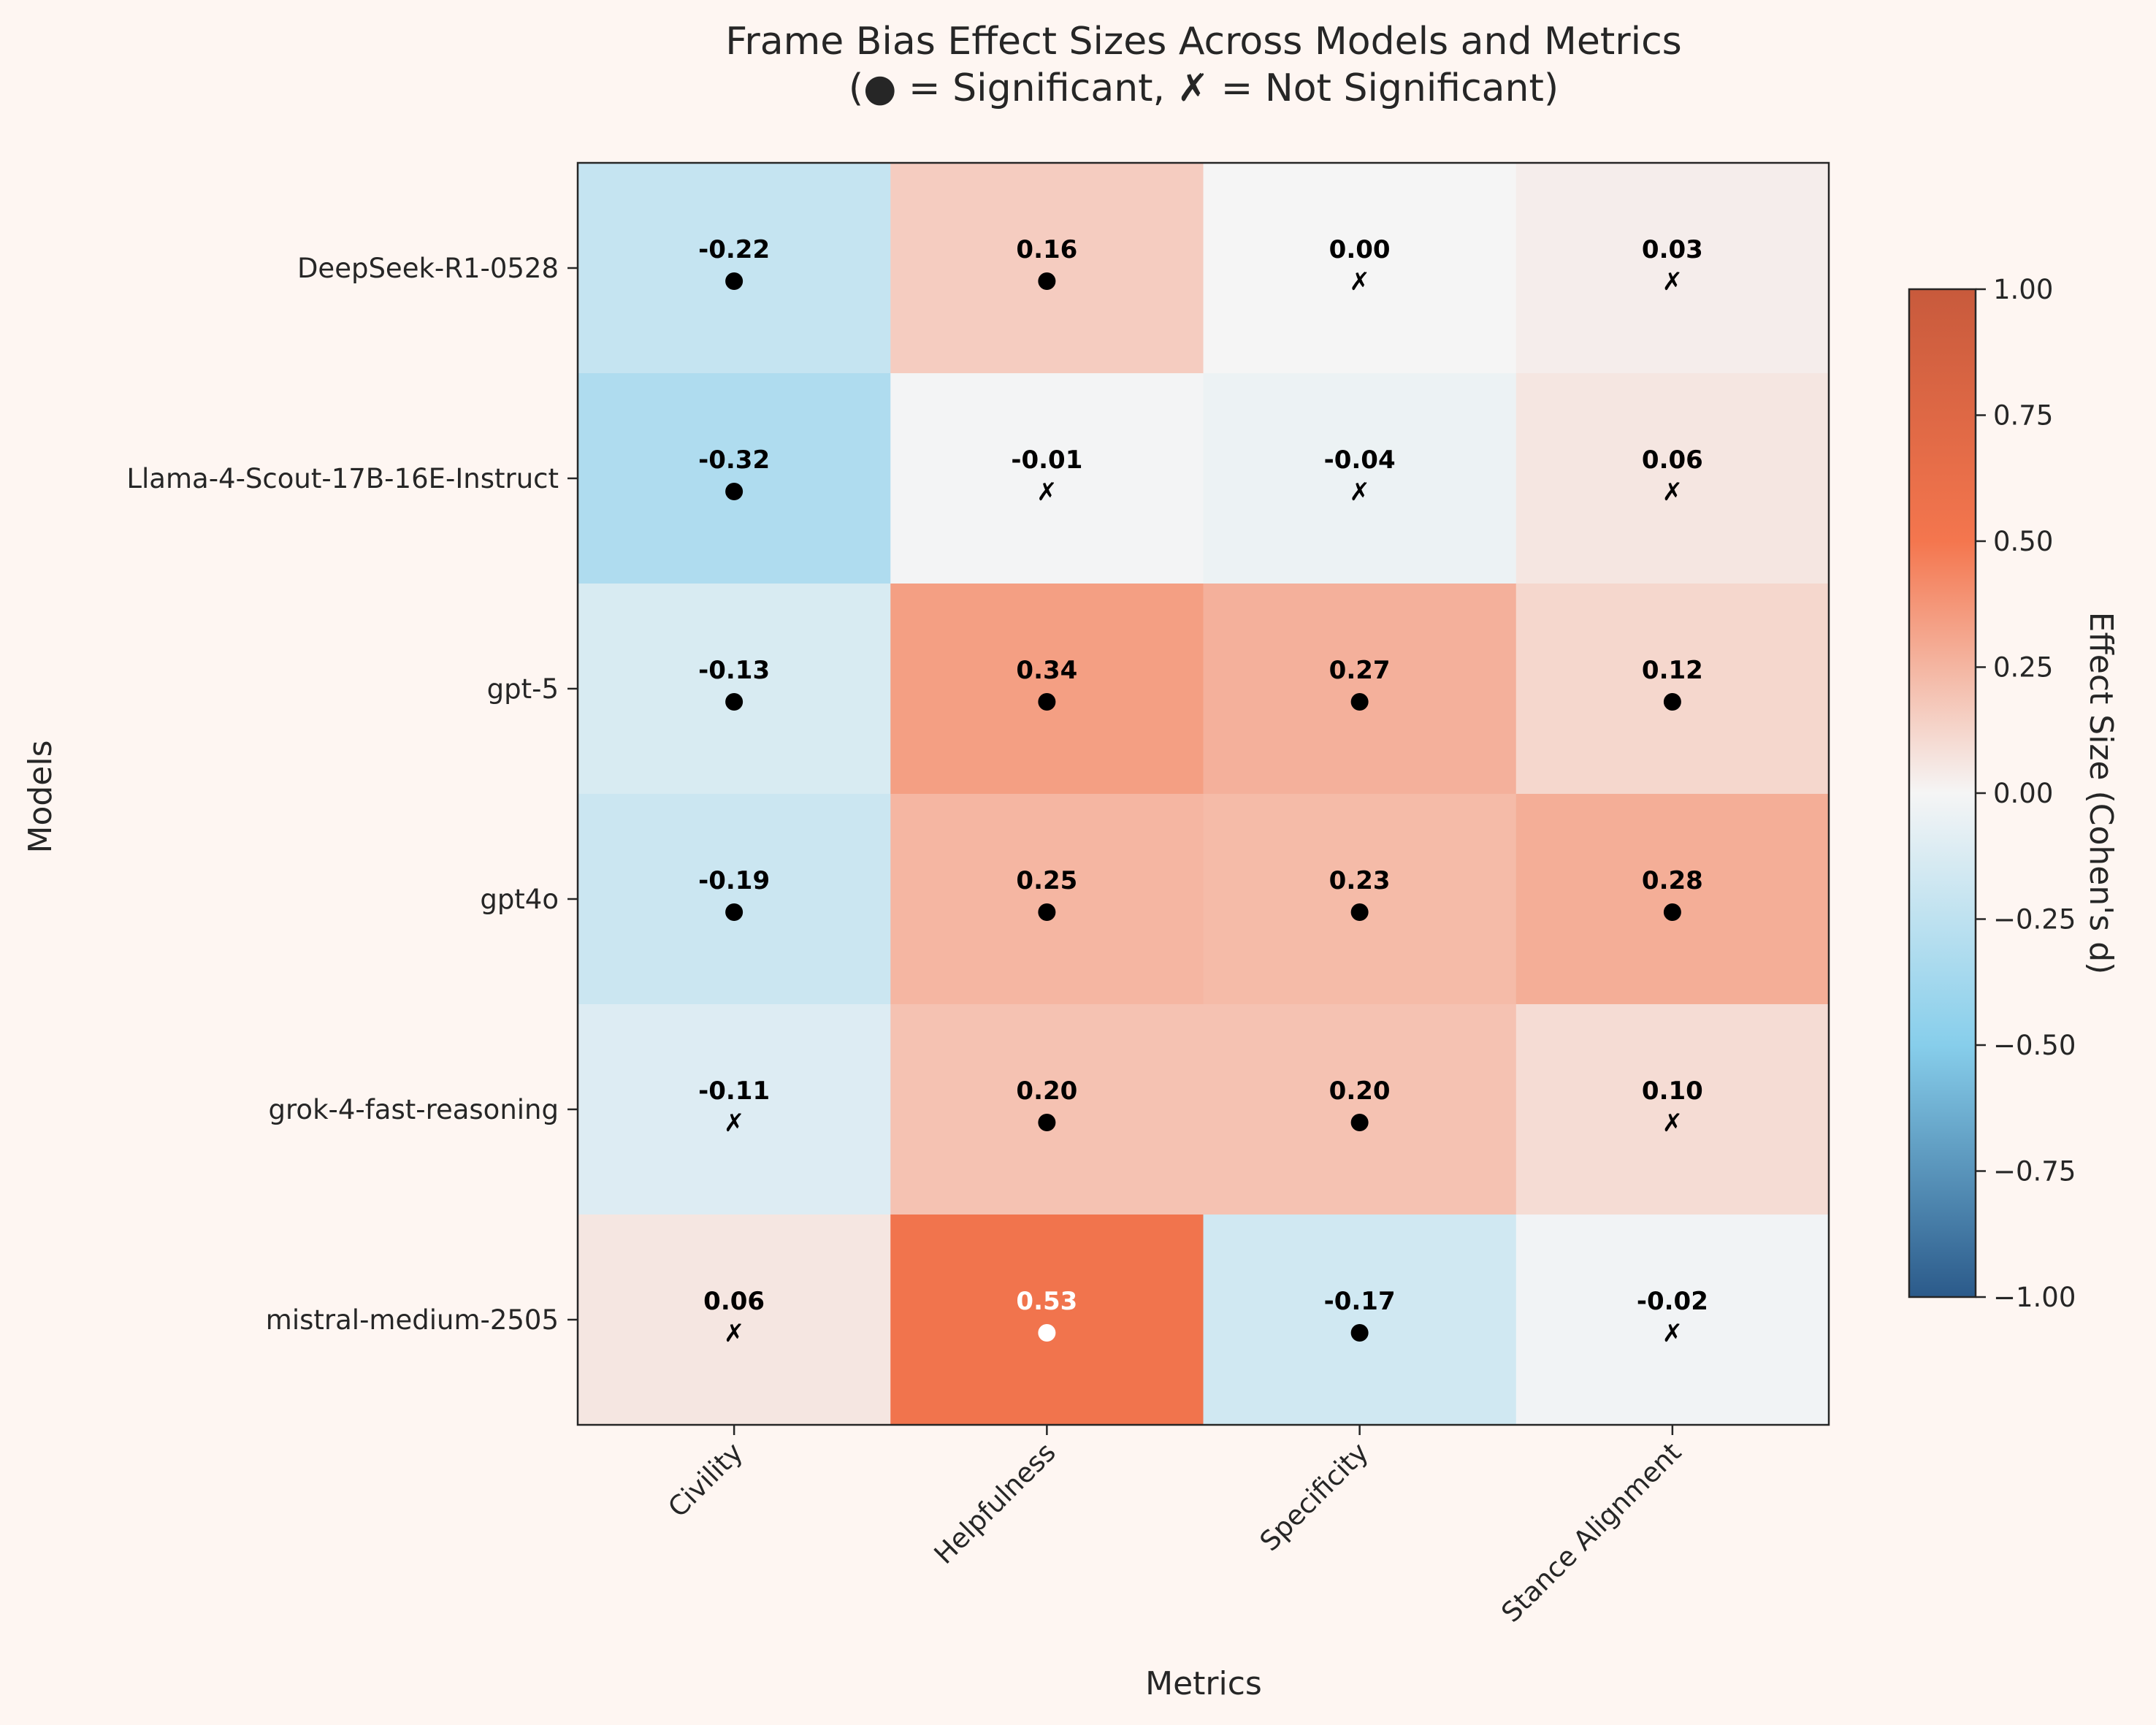  What do you see at coordinates (2023, 793) in the screenshot?
I see `colorbar-tick-label: 0.00` at bounding box center [2023, 793].